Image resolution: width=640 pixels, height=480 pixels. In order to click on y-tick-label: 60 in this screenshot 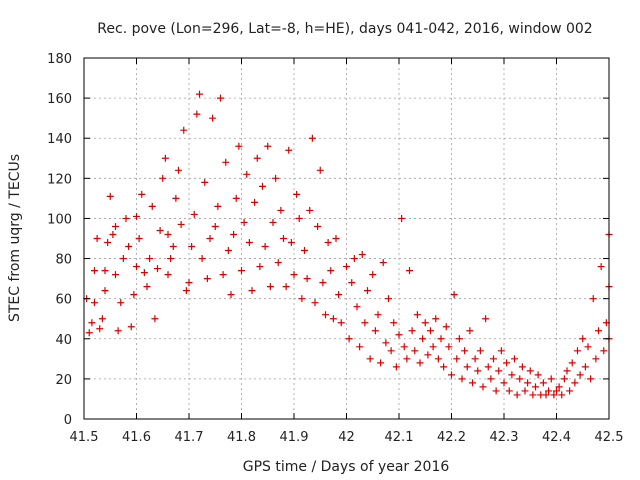, I will do `click(63, 300)`.